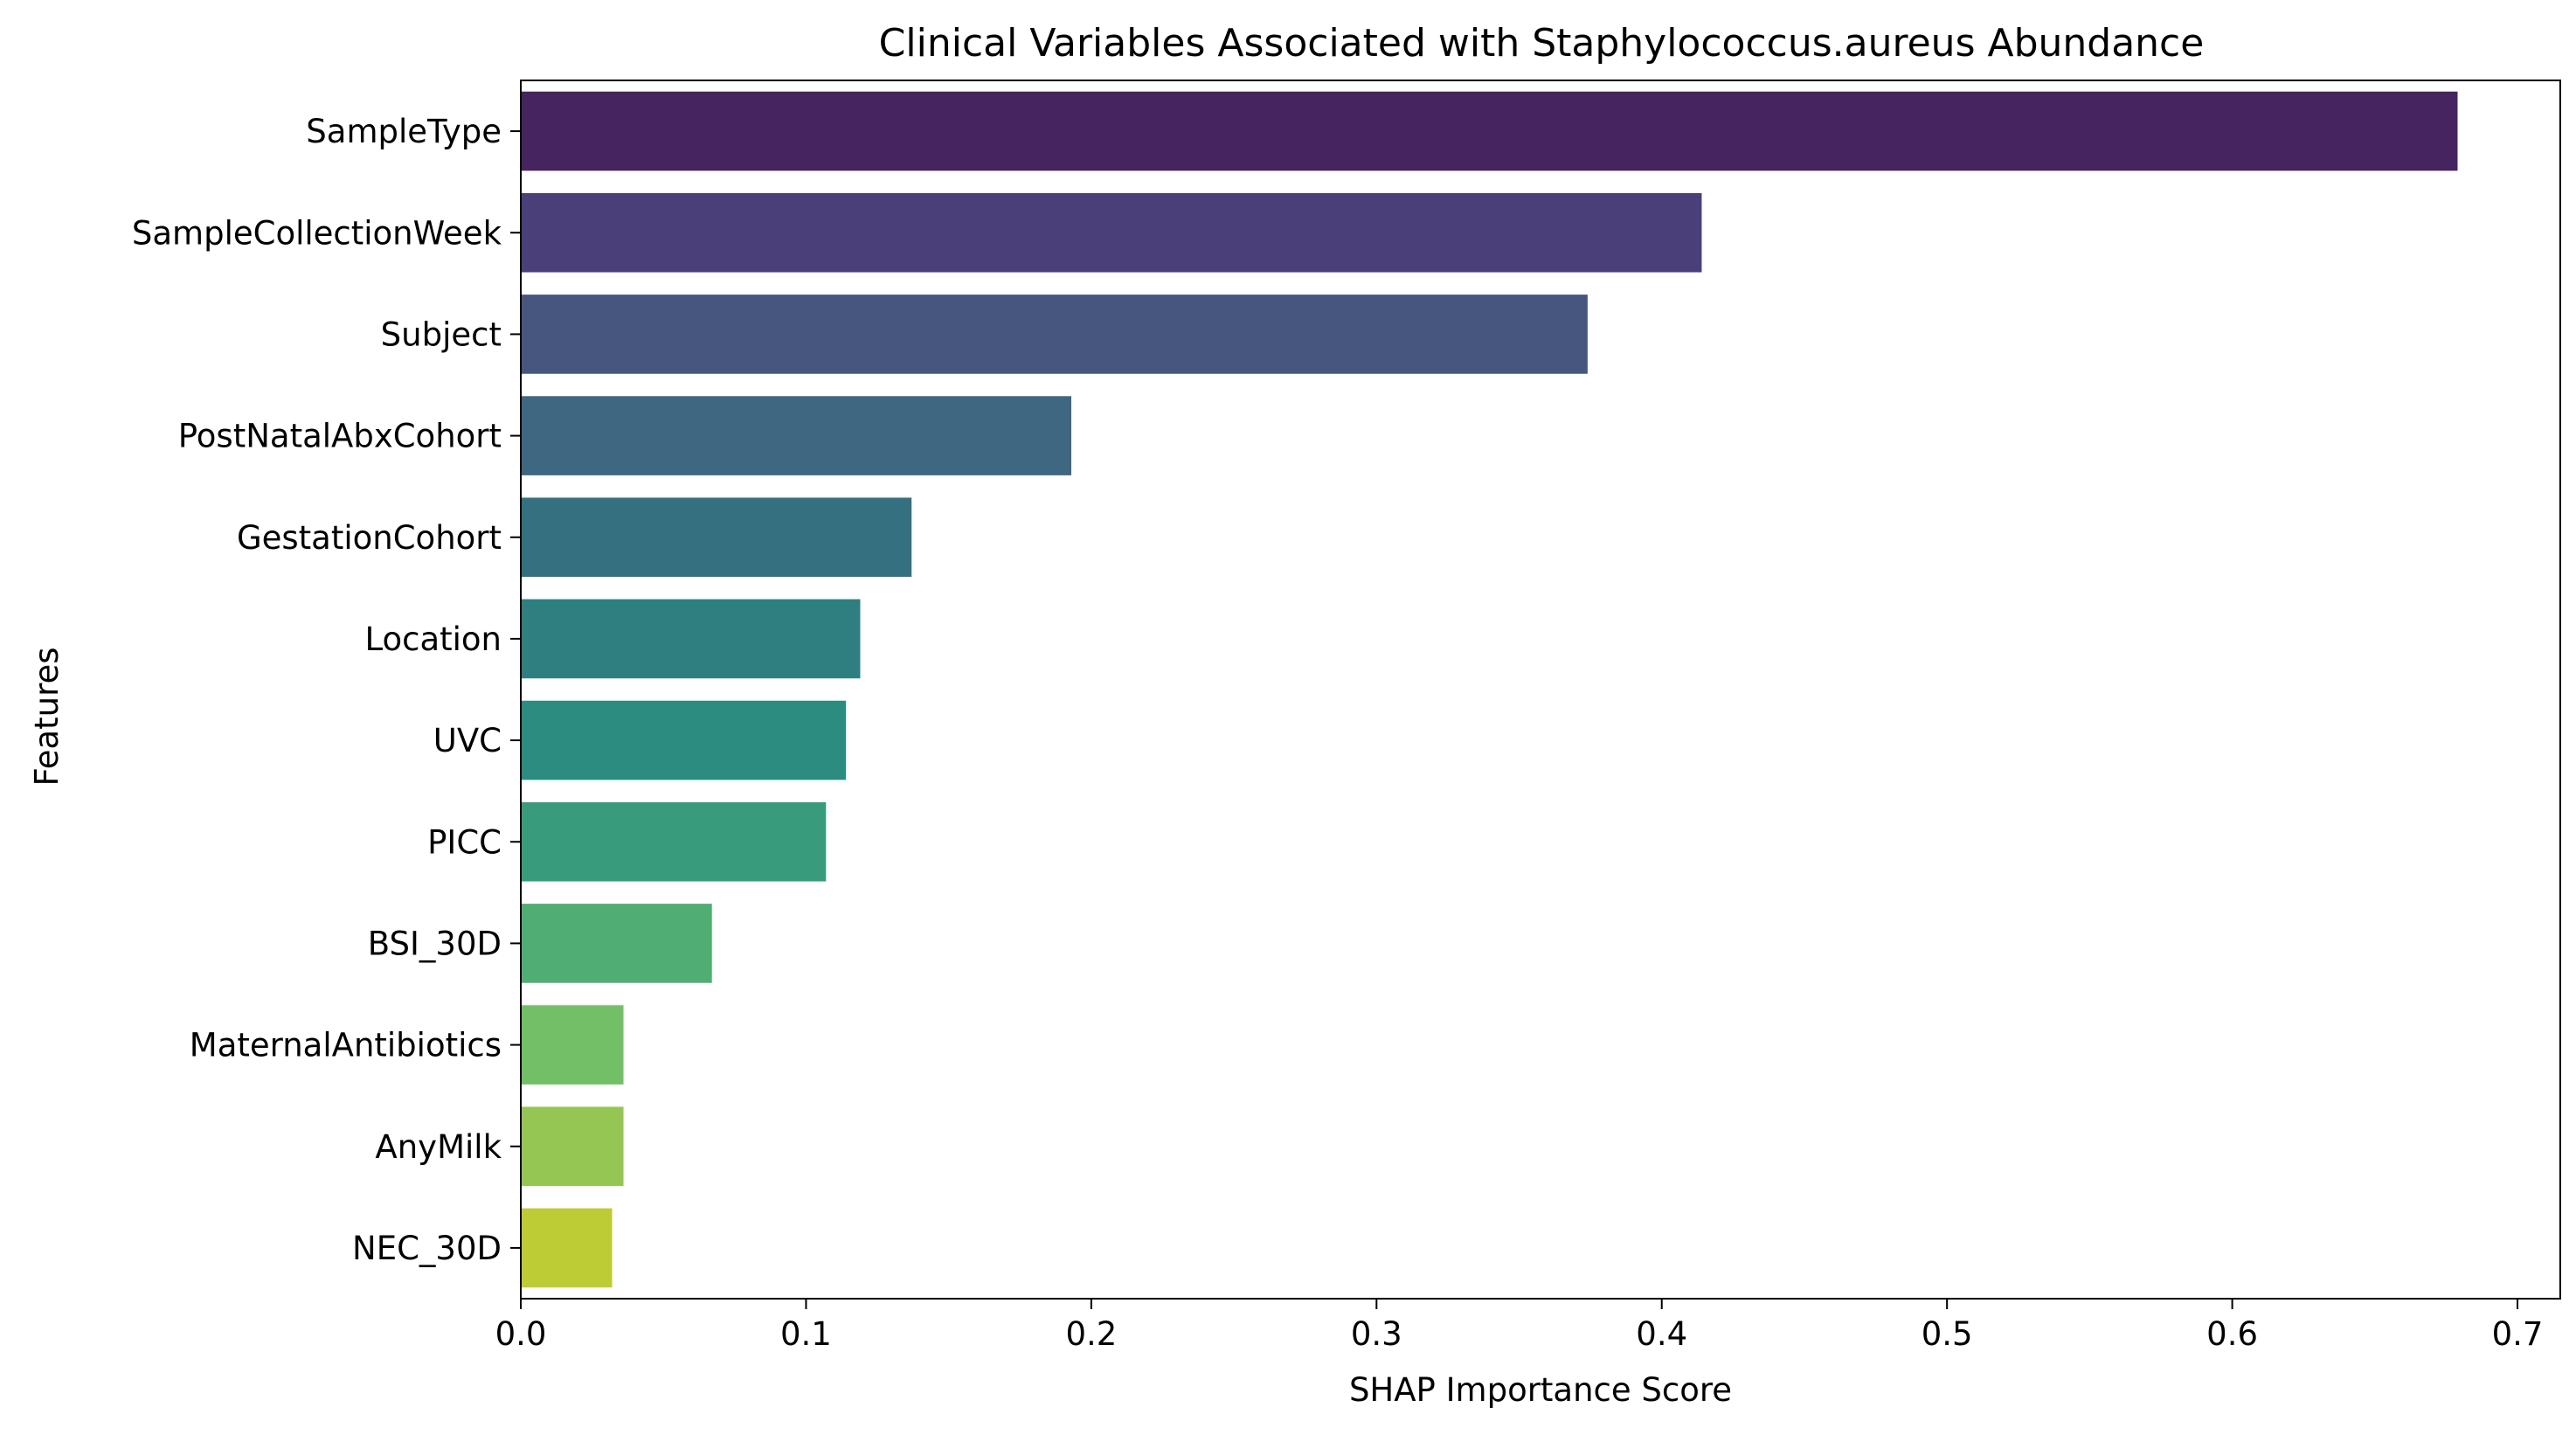  Describe the element at coordinates (464, 842) in the screenshot. I see `y-tick-label: PICC` at that location.